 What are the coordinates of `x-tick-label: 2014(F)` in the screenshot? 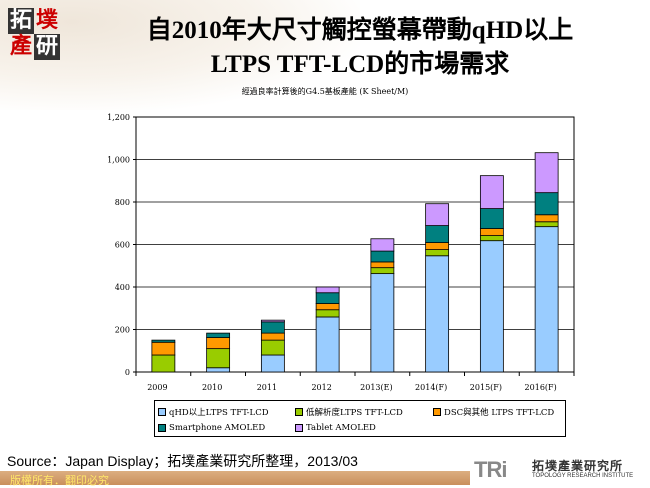 It's located at (431, 387).